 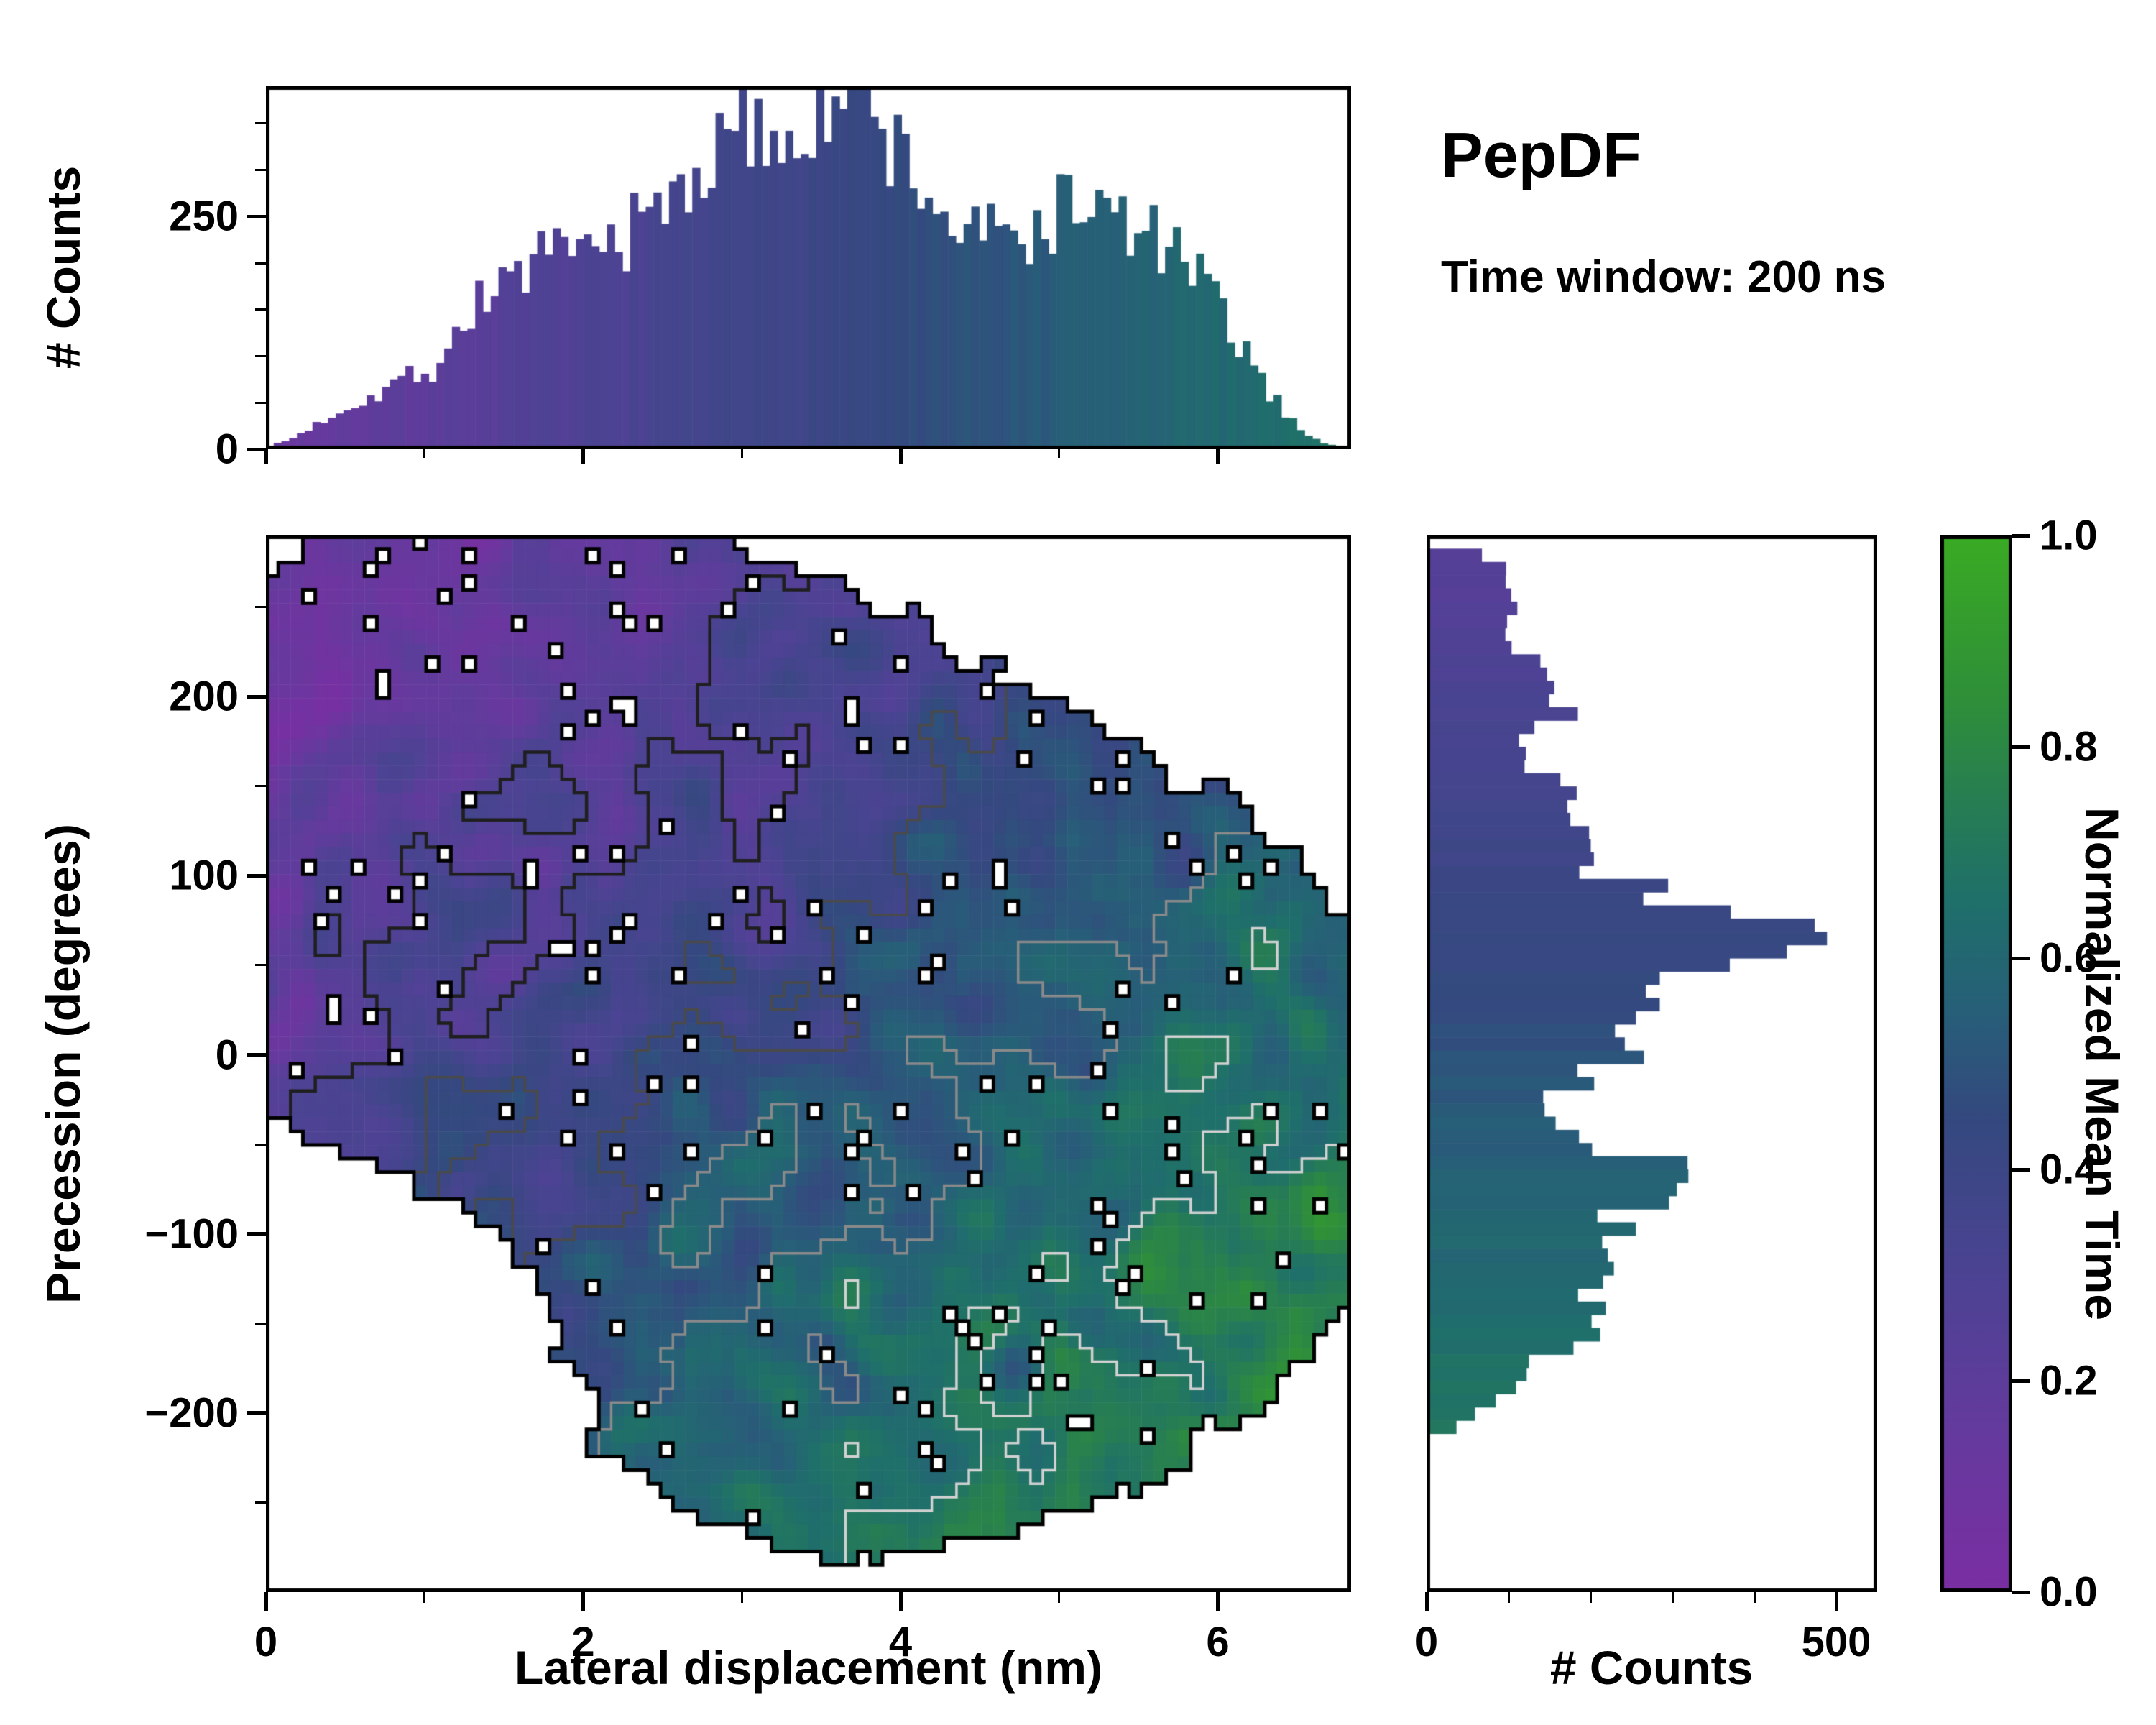 I want to click on main-y-tick-label: −200, so click(x=191, y=1413).